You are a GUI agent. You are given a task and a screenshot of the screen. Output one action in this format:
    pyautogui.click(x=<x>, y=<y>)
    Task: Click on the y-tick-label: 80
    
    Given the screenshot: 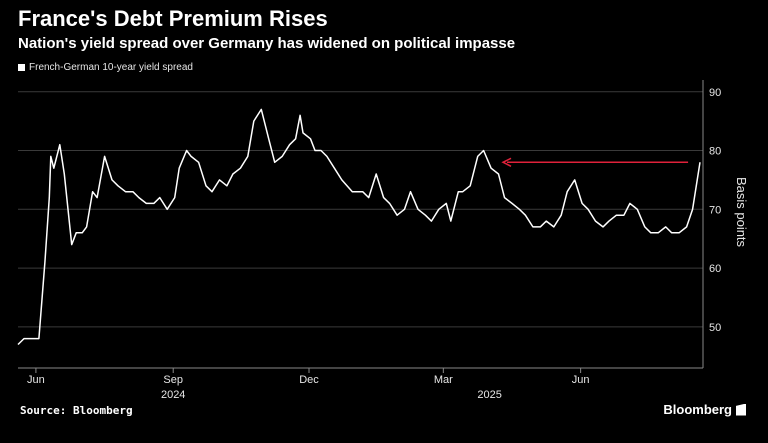 What is the action you would take?
    pyautogui.click(x=715, y=152)
    